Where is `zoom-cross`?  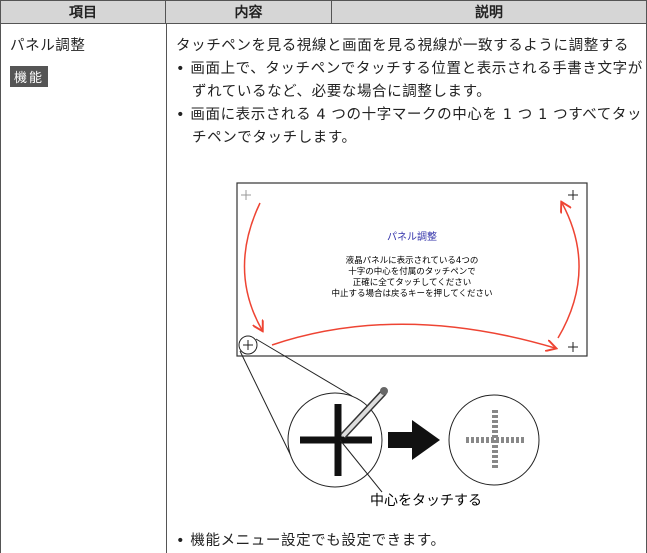
zoom-cross is located at coordinates (336, 440).